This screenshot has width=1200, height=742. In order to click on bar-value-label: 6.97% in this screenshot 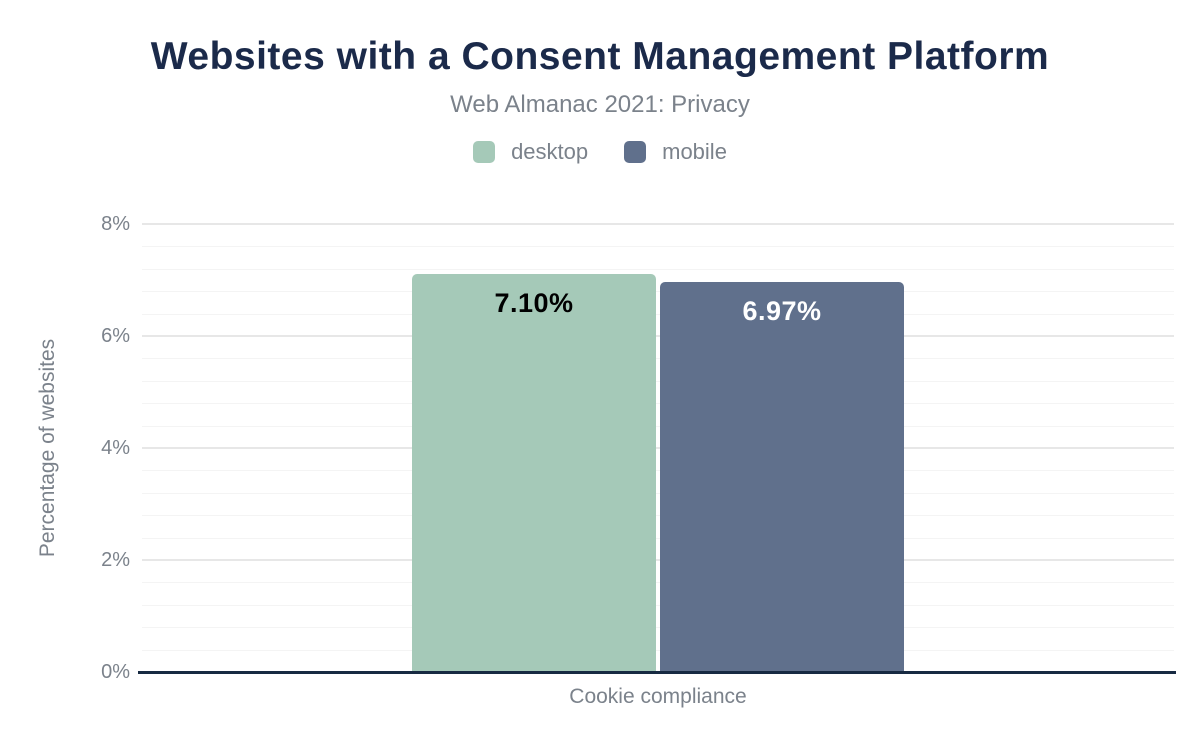, I will do `click(782, 311)`.